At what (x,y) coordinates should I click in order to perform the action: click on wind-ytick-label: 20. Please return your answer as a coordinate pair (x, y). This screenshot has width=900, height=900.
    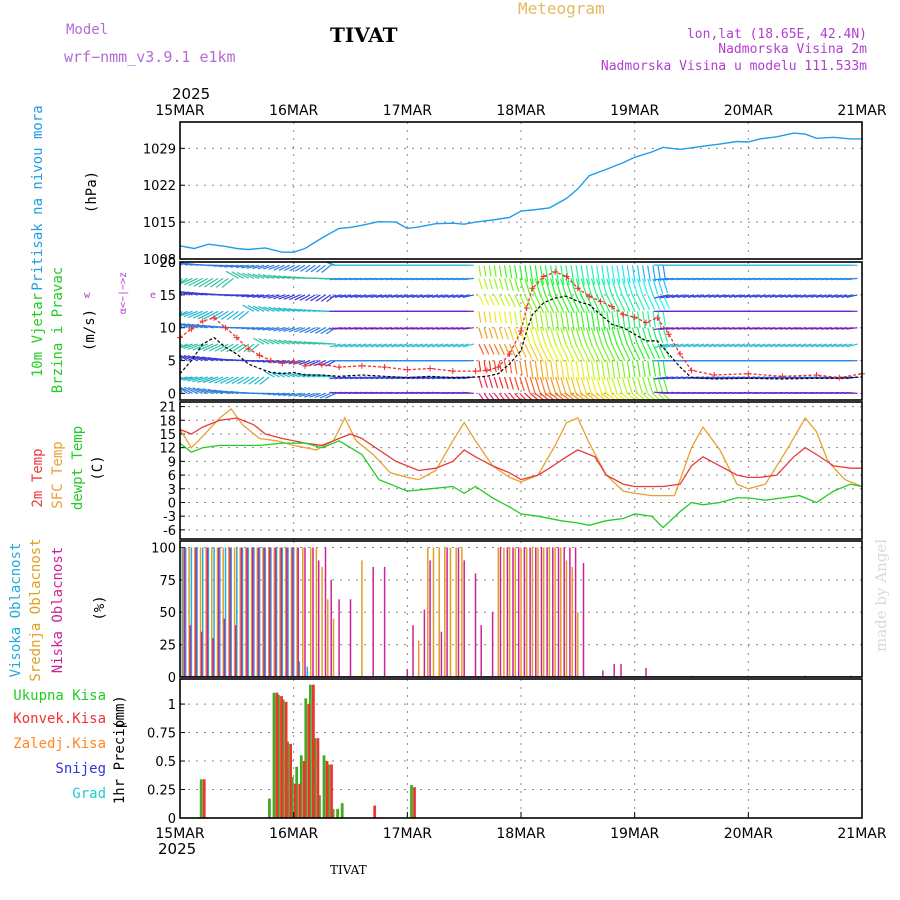
    Looking at the image, I should click on (167, 263).